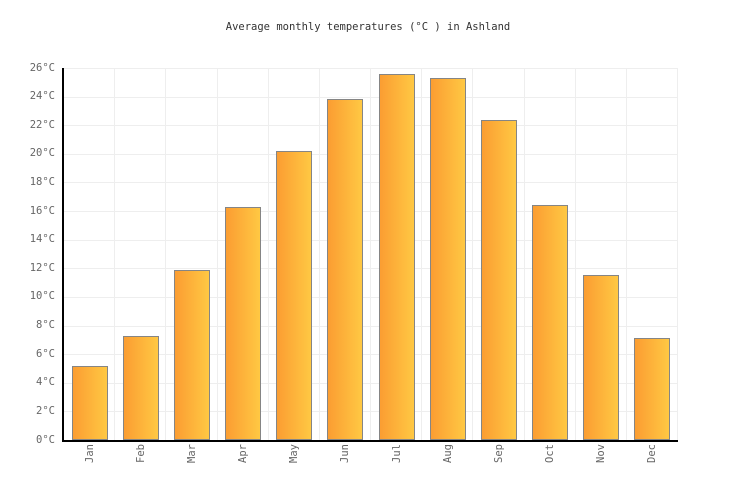 The width and height of the screenshot is (736, 500). What do you see at coordinates (45, 410) in the screenshot?
I see `y-axis-label: 2°C` at bounding box center [45, 410].